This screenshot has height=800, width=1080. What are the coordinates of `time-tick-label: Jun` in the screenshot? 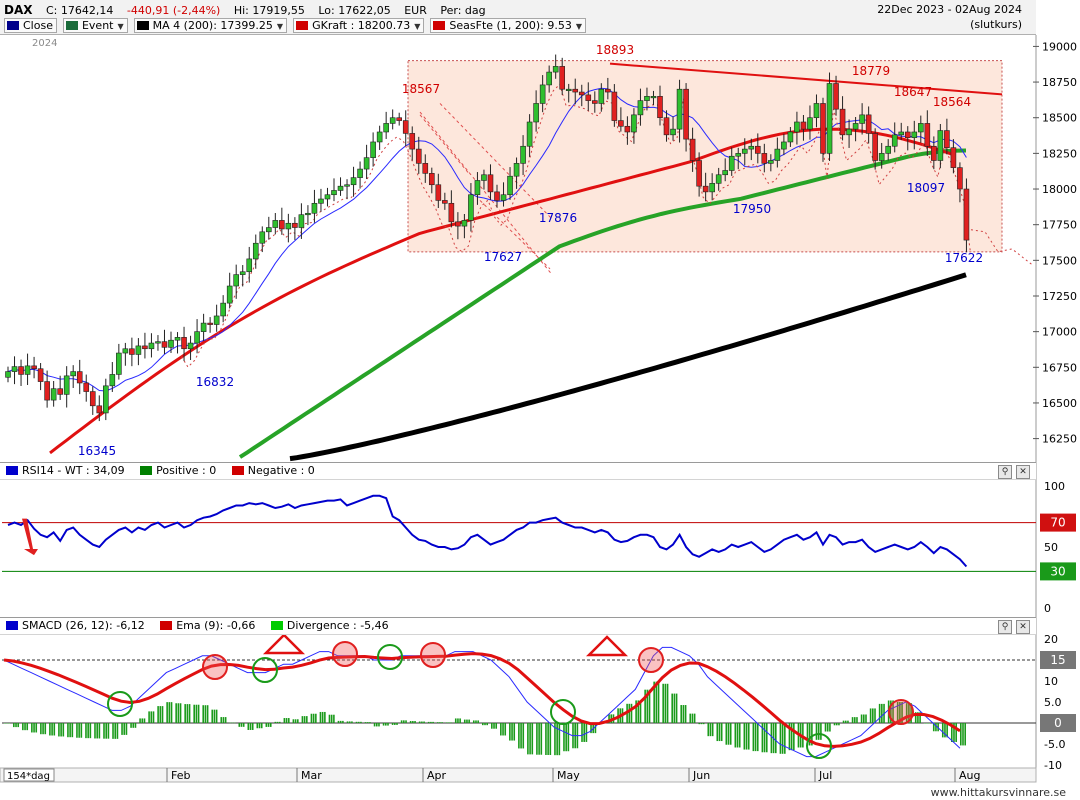 It's located at (701, 775).